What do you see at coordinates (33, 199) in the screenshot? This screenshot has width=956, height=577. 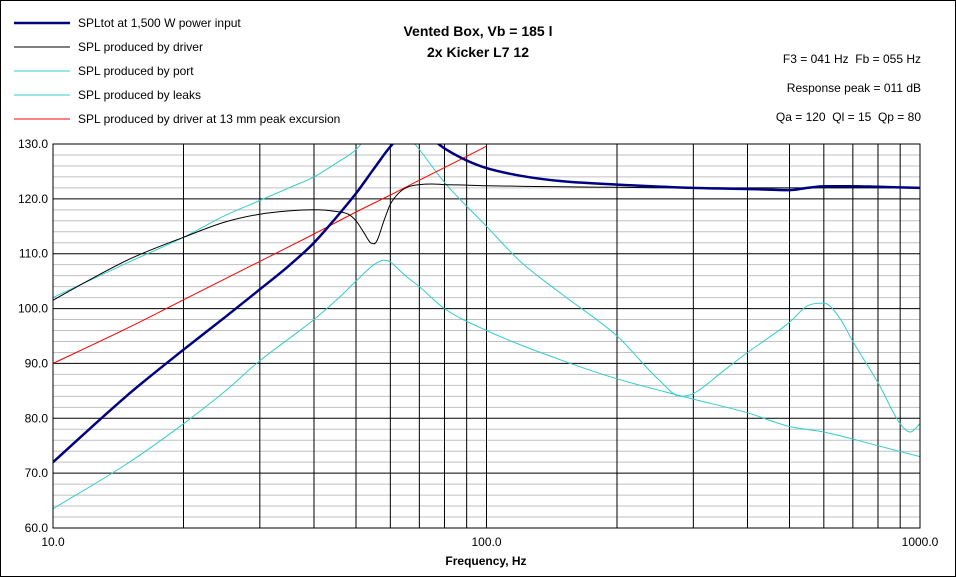 I see `y-tick-label: 120.0` at bounding box center [33, 199].